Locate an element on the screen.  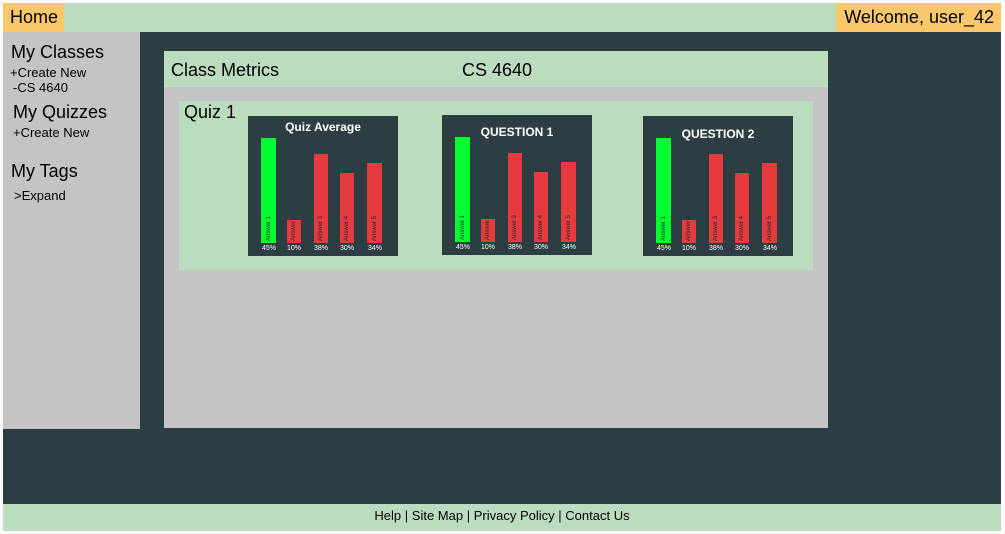
help-link: Help is located at coordinates (388, 515).